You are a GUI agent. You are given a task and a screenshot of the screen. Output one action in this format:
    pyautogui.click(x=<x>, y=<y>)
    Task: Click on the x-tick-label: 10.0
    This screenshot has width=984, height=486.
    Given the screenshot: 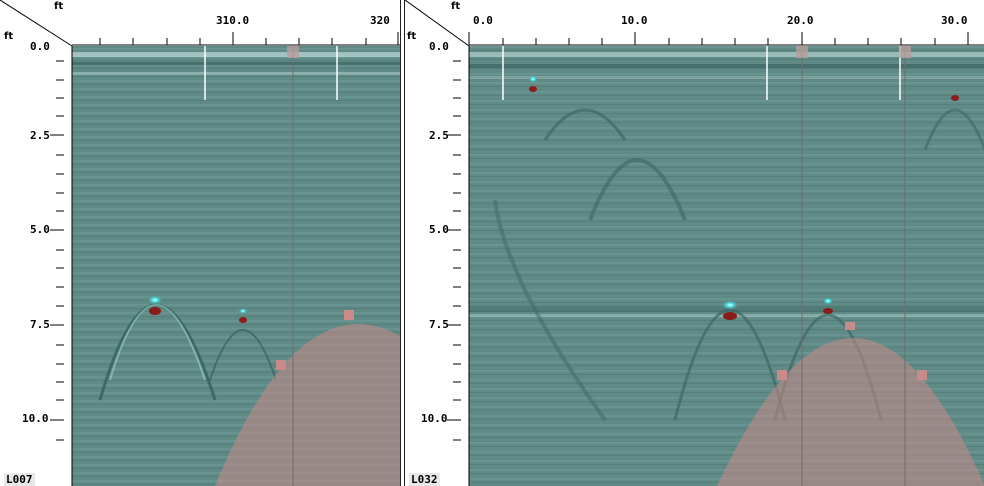 What is the action you would take?
    pyautogui.click(x=634, y=20)
    